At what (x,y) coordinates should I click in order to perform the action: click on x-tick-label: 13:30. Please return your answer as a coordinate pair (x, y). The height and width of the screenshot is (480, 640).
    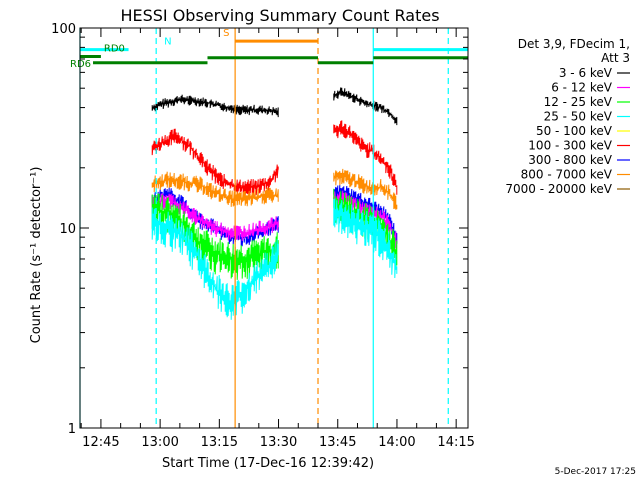
    Looking at the image, I should click on (278, 442).